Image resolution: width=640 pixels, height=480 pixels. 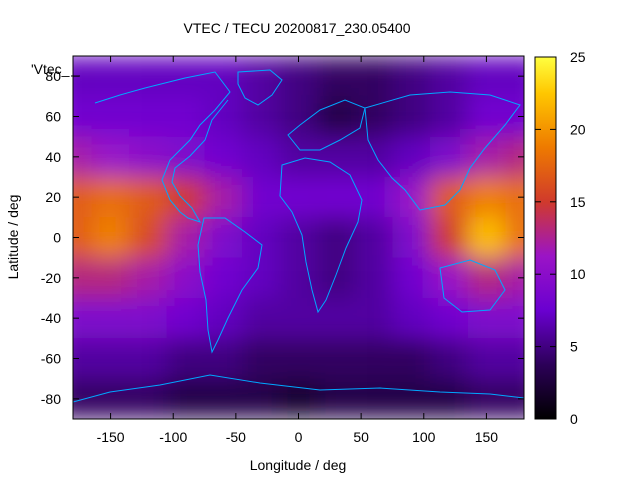 What do you see at coordinates (578, 202) in the screenshot?
I see `colorbar-tick-label: 15` at bounding box center [578, 202].